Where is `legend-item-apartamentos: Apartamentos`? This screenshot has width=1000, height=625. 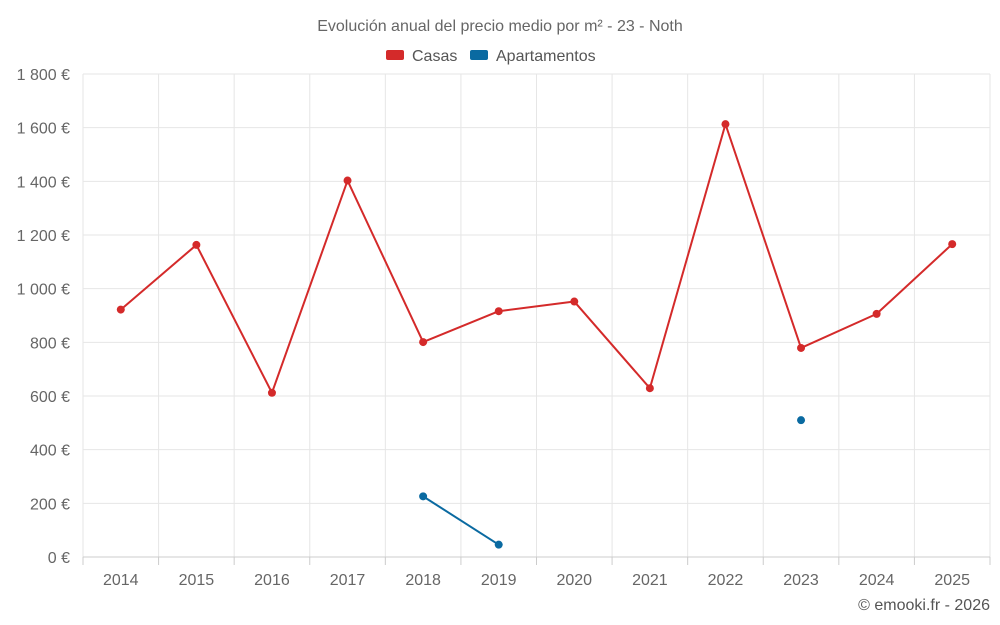
legend-item-apartamentos: Apartamentos is located at coordinates (533, 56).